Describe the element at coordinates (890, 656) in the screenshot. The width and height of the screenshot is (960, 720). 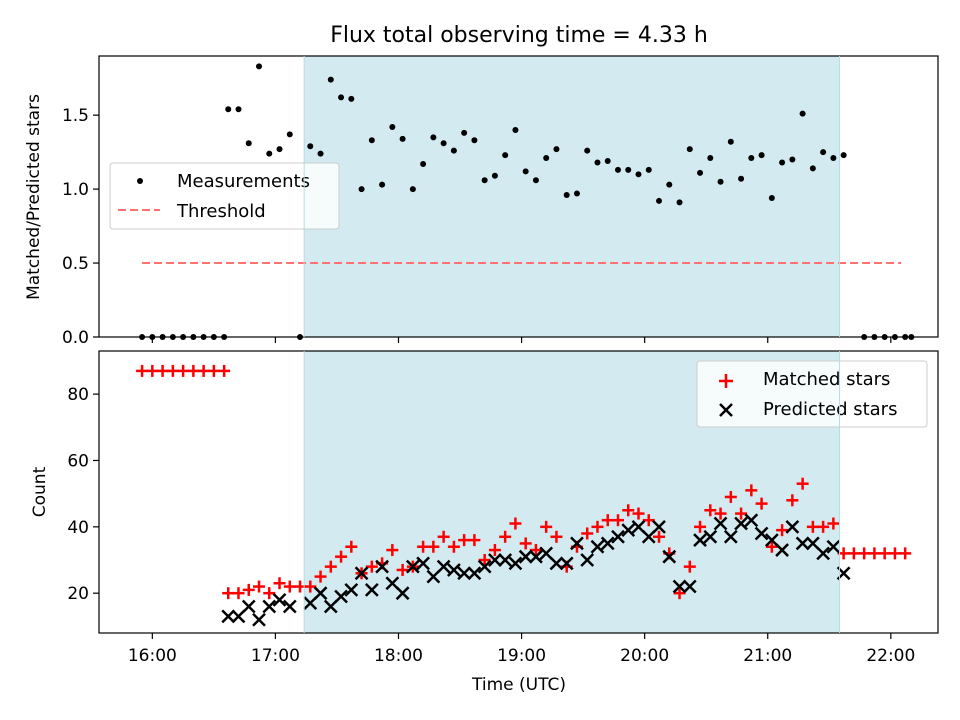
I see `x-tick-label: 22:00` at that location.